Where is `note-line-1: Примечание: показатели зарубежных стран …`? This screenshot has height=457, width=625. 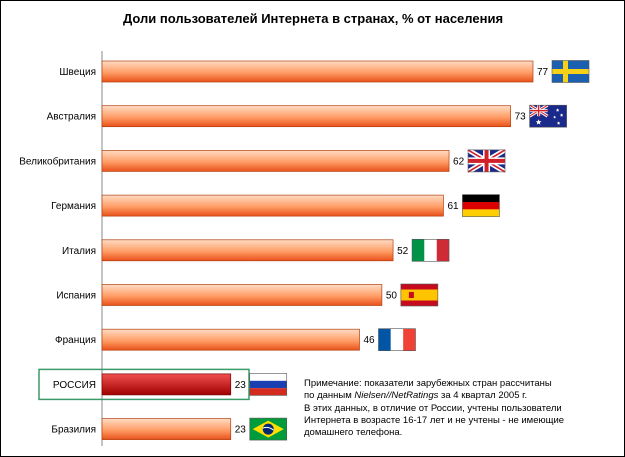 note-line-1: Примечание: показатели зарубежных стран … is located at coordinates (428, 383).